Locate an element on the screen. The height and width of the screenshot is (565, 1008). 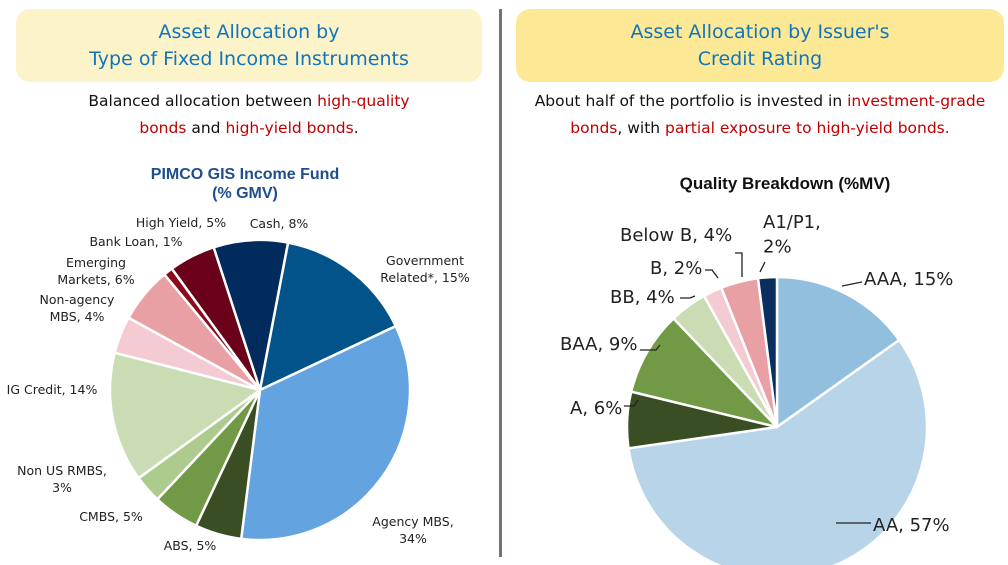
left-subtitle-line-2: bonds and high-yield bonds. is located at coordinates (249, 128).